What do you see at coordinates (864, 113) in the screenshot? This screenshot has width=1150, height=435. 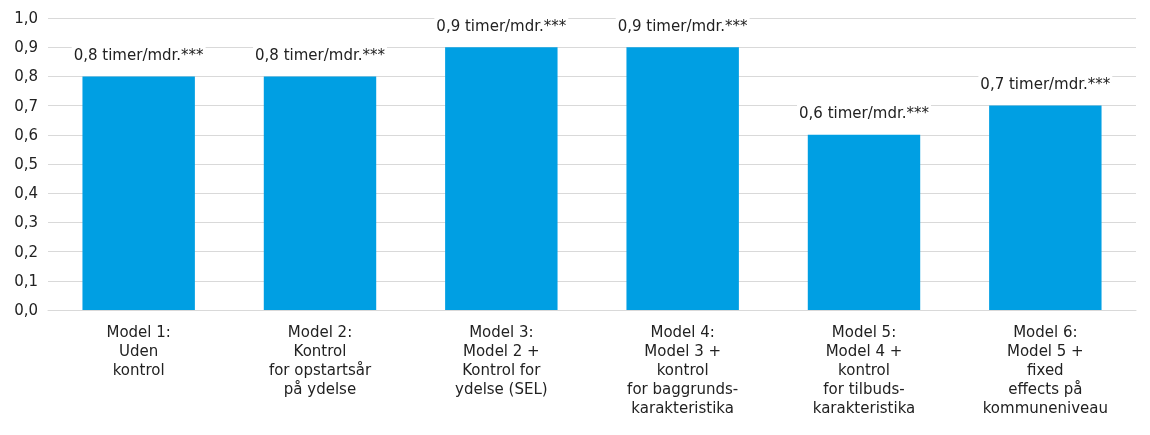 I see `data-label: 0,6 timer/mdr.***` at bounding box center [864, 113].